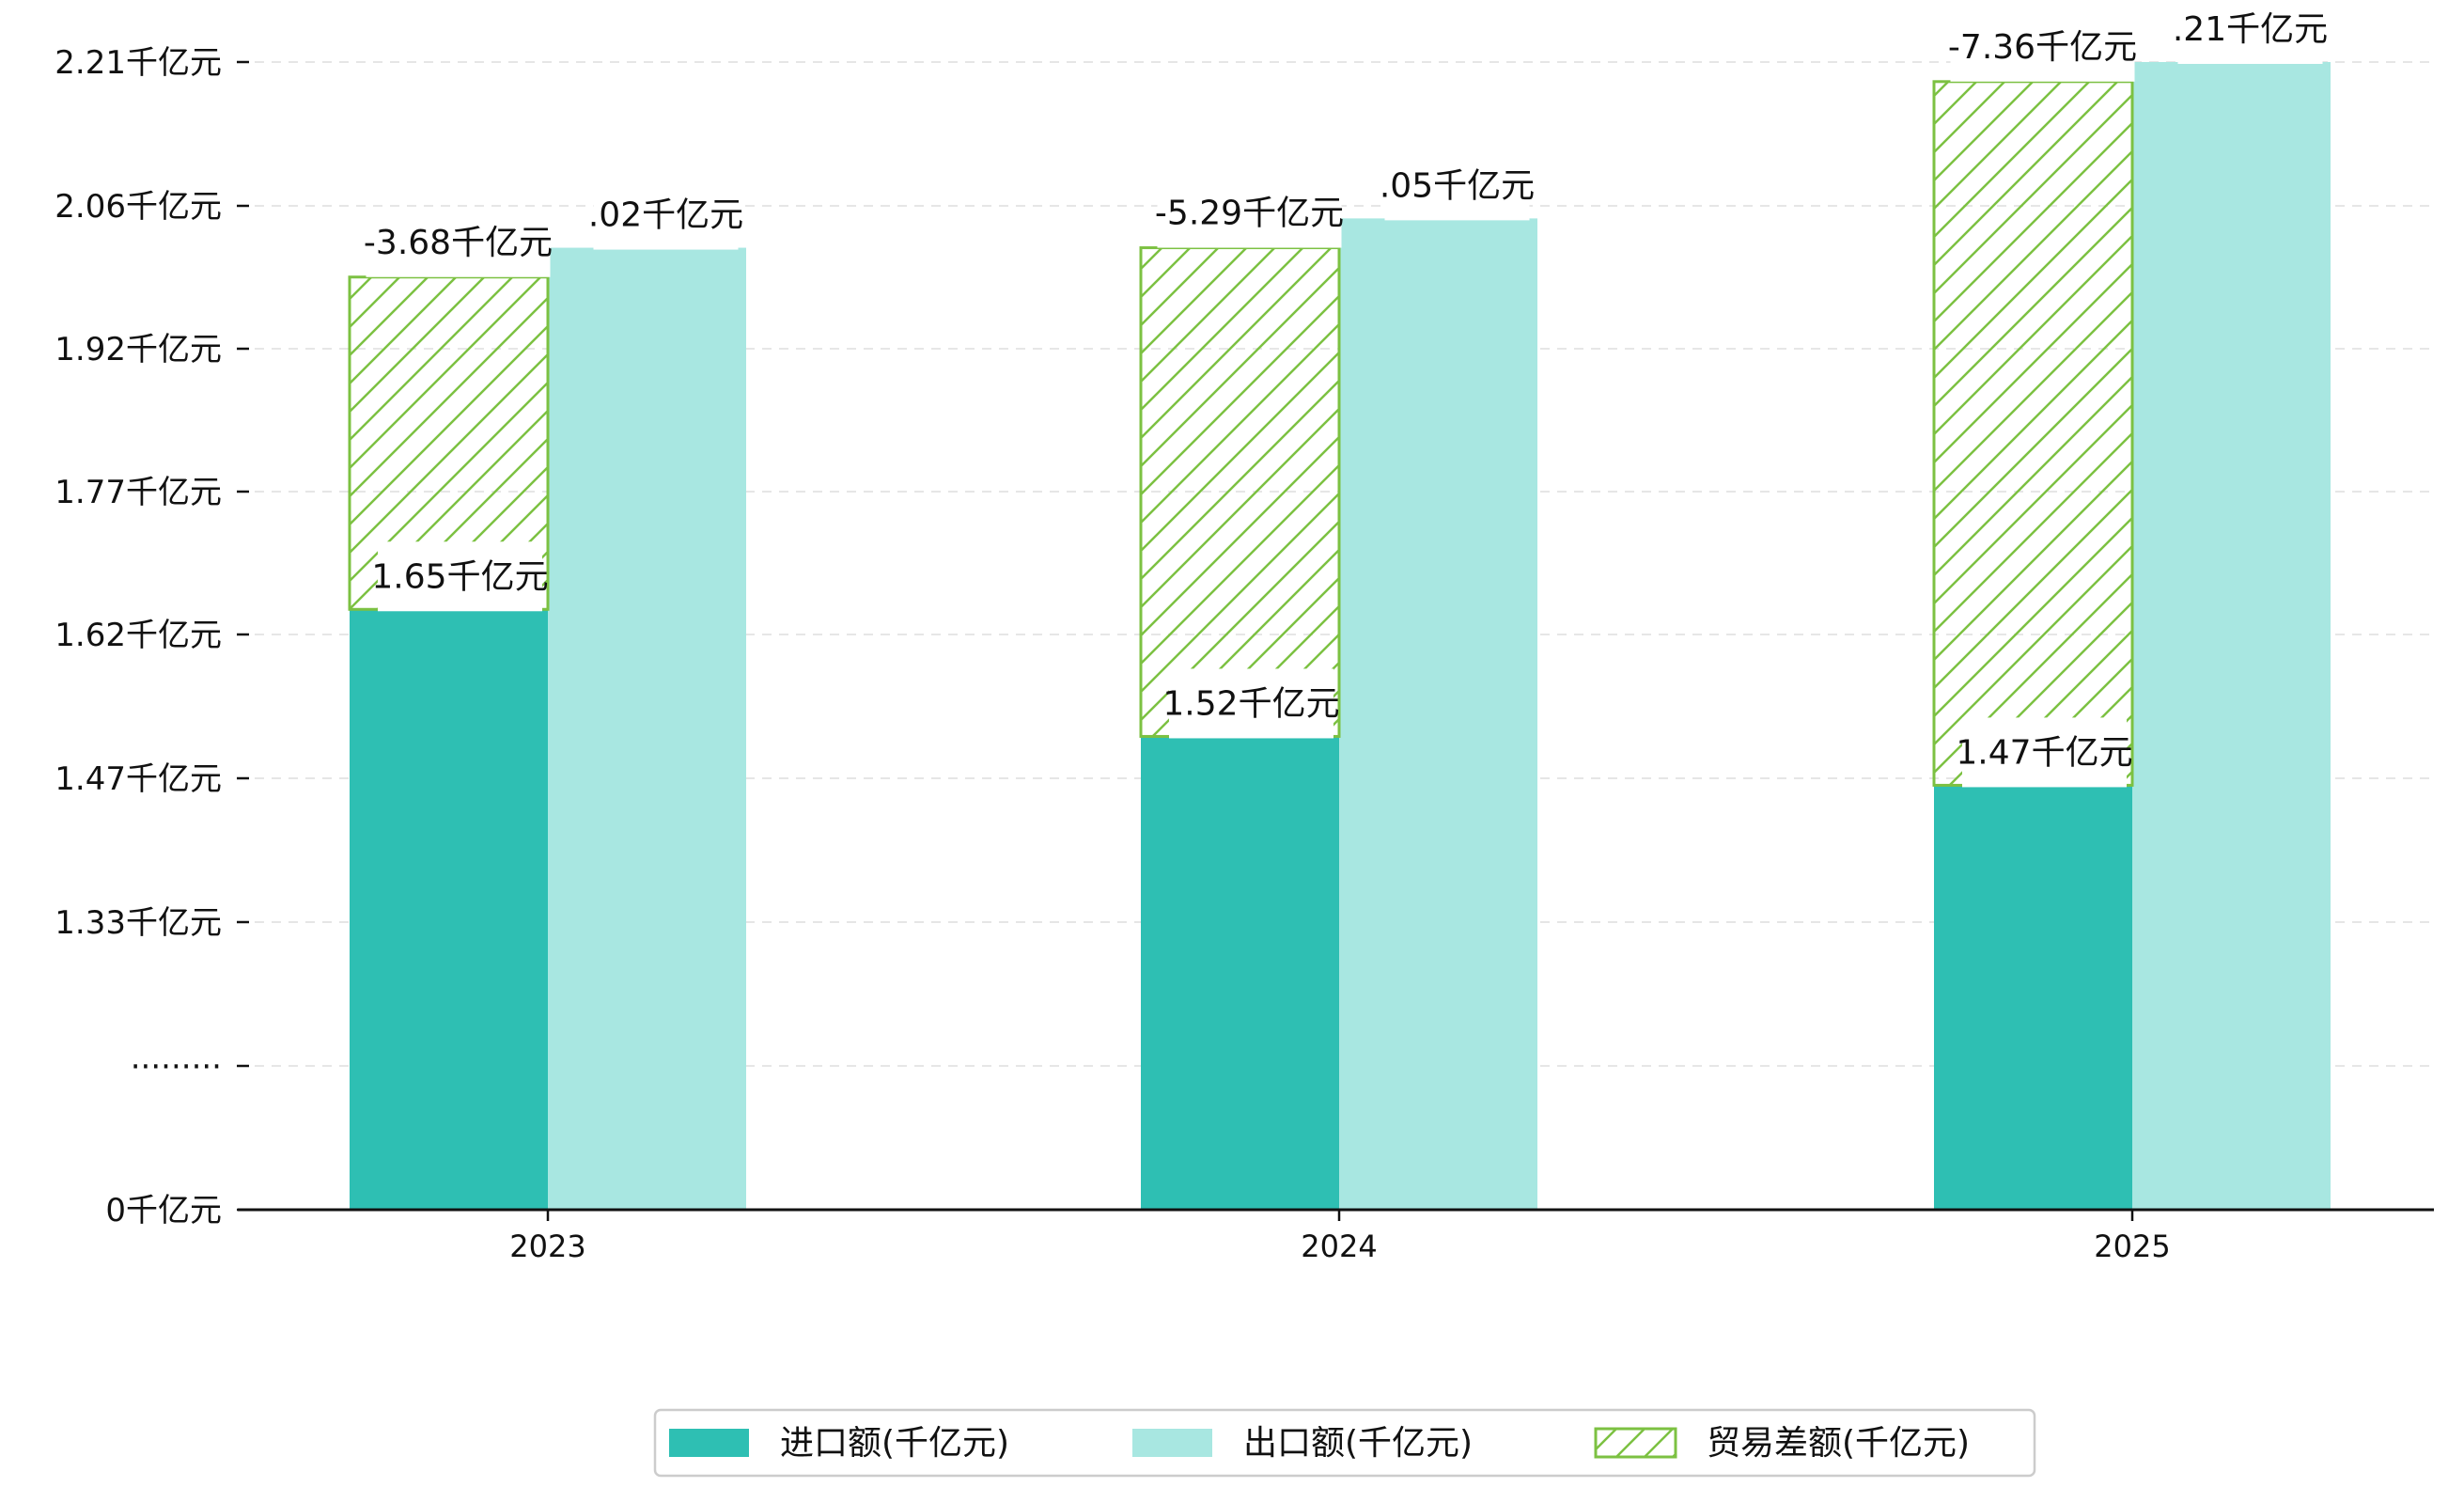 This screenshot has width=2464, height=1503. I want to click on label-export-2025: .21千亿元, so click(2250, 32).